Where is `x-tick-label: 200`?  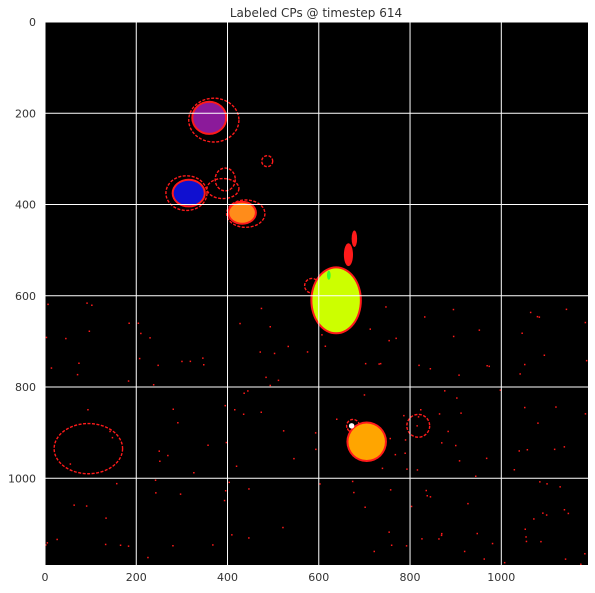 x-tick-label: 200 is located at coordinates (136, 577).